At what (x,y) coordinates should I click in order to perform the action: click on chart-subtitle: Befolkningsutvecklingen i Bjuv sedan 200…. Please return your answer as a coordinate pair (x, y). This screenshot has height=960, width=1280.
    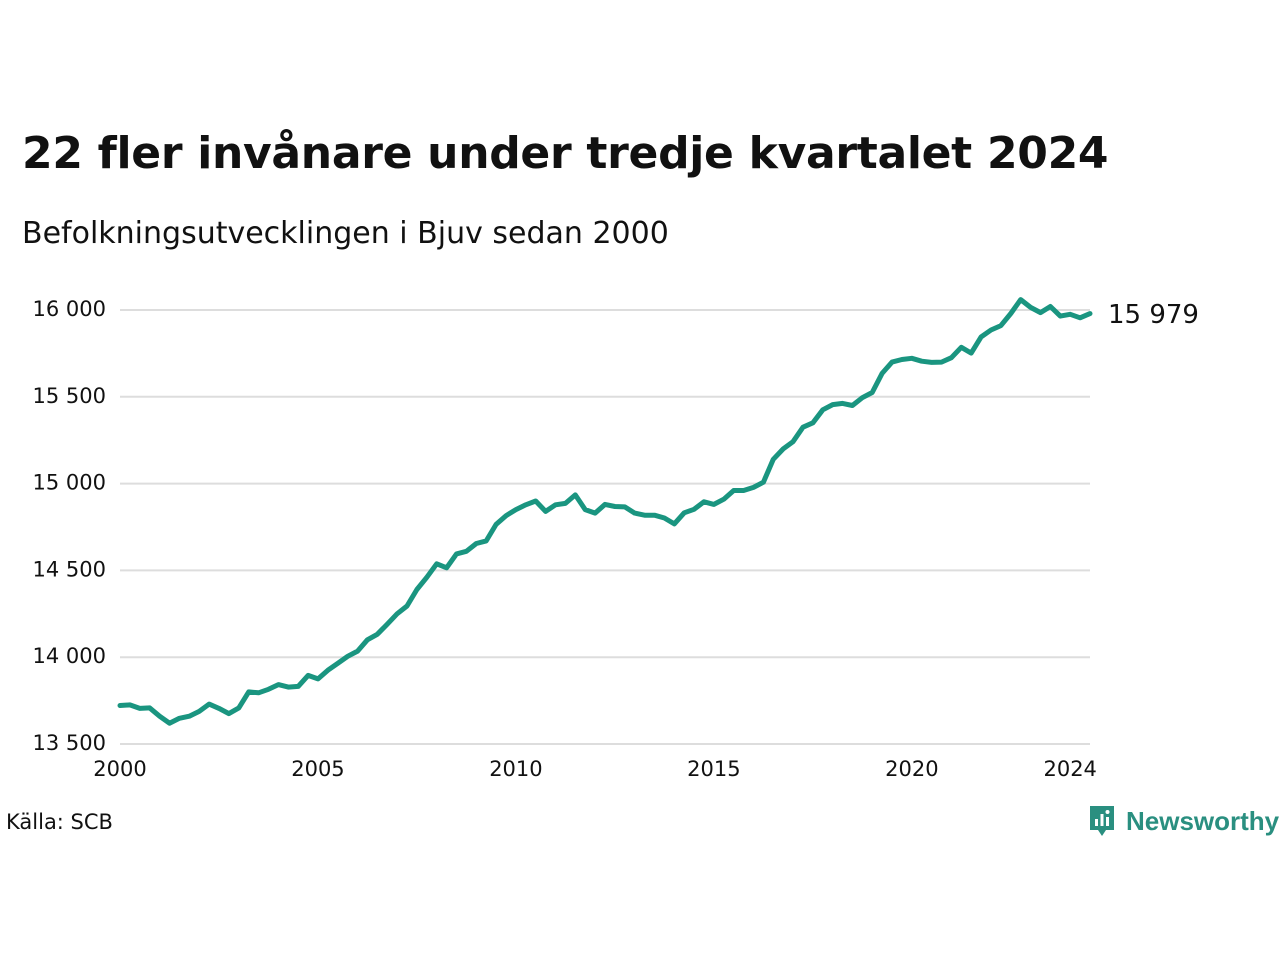
    Looking at the image, I should click on (345, 233).